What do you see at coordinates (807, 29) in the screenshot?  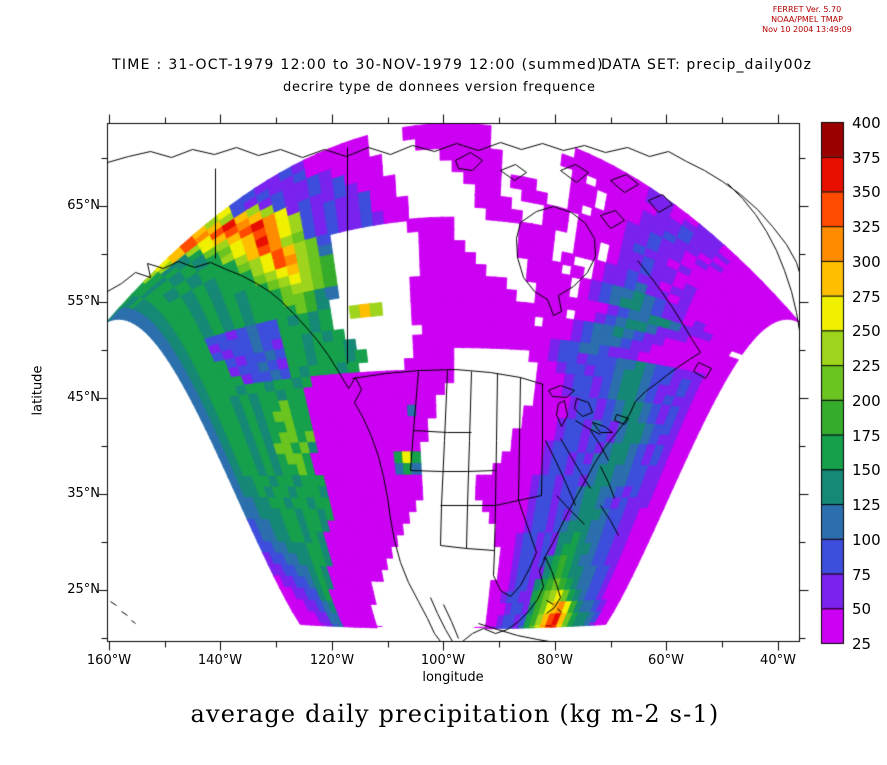 I see `plot-timestamp: Nov 10 2004 13:49:09` at bounding box center [807, 29].